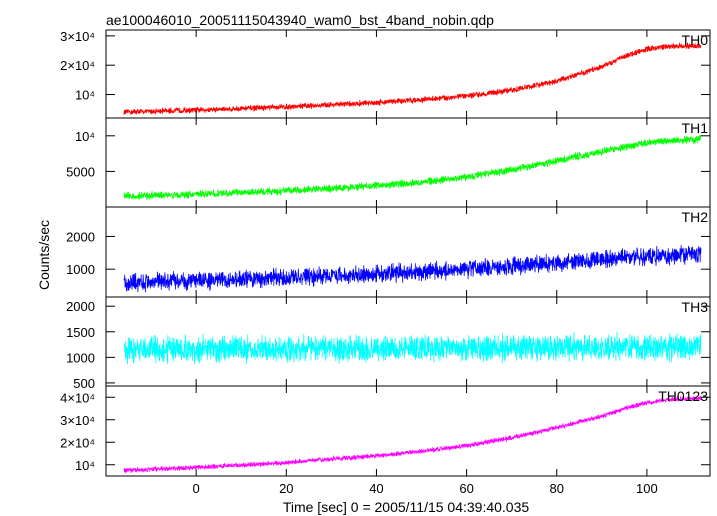 The height and width of the screenshot is (516, 717). Describe the element at coordinates (412, 434) in the screenshot. I see `series-line-TH0123` at that location.